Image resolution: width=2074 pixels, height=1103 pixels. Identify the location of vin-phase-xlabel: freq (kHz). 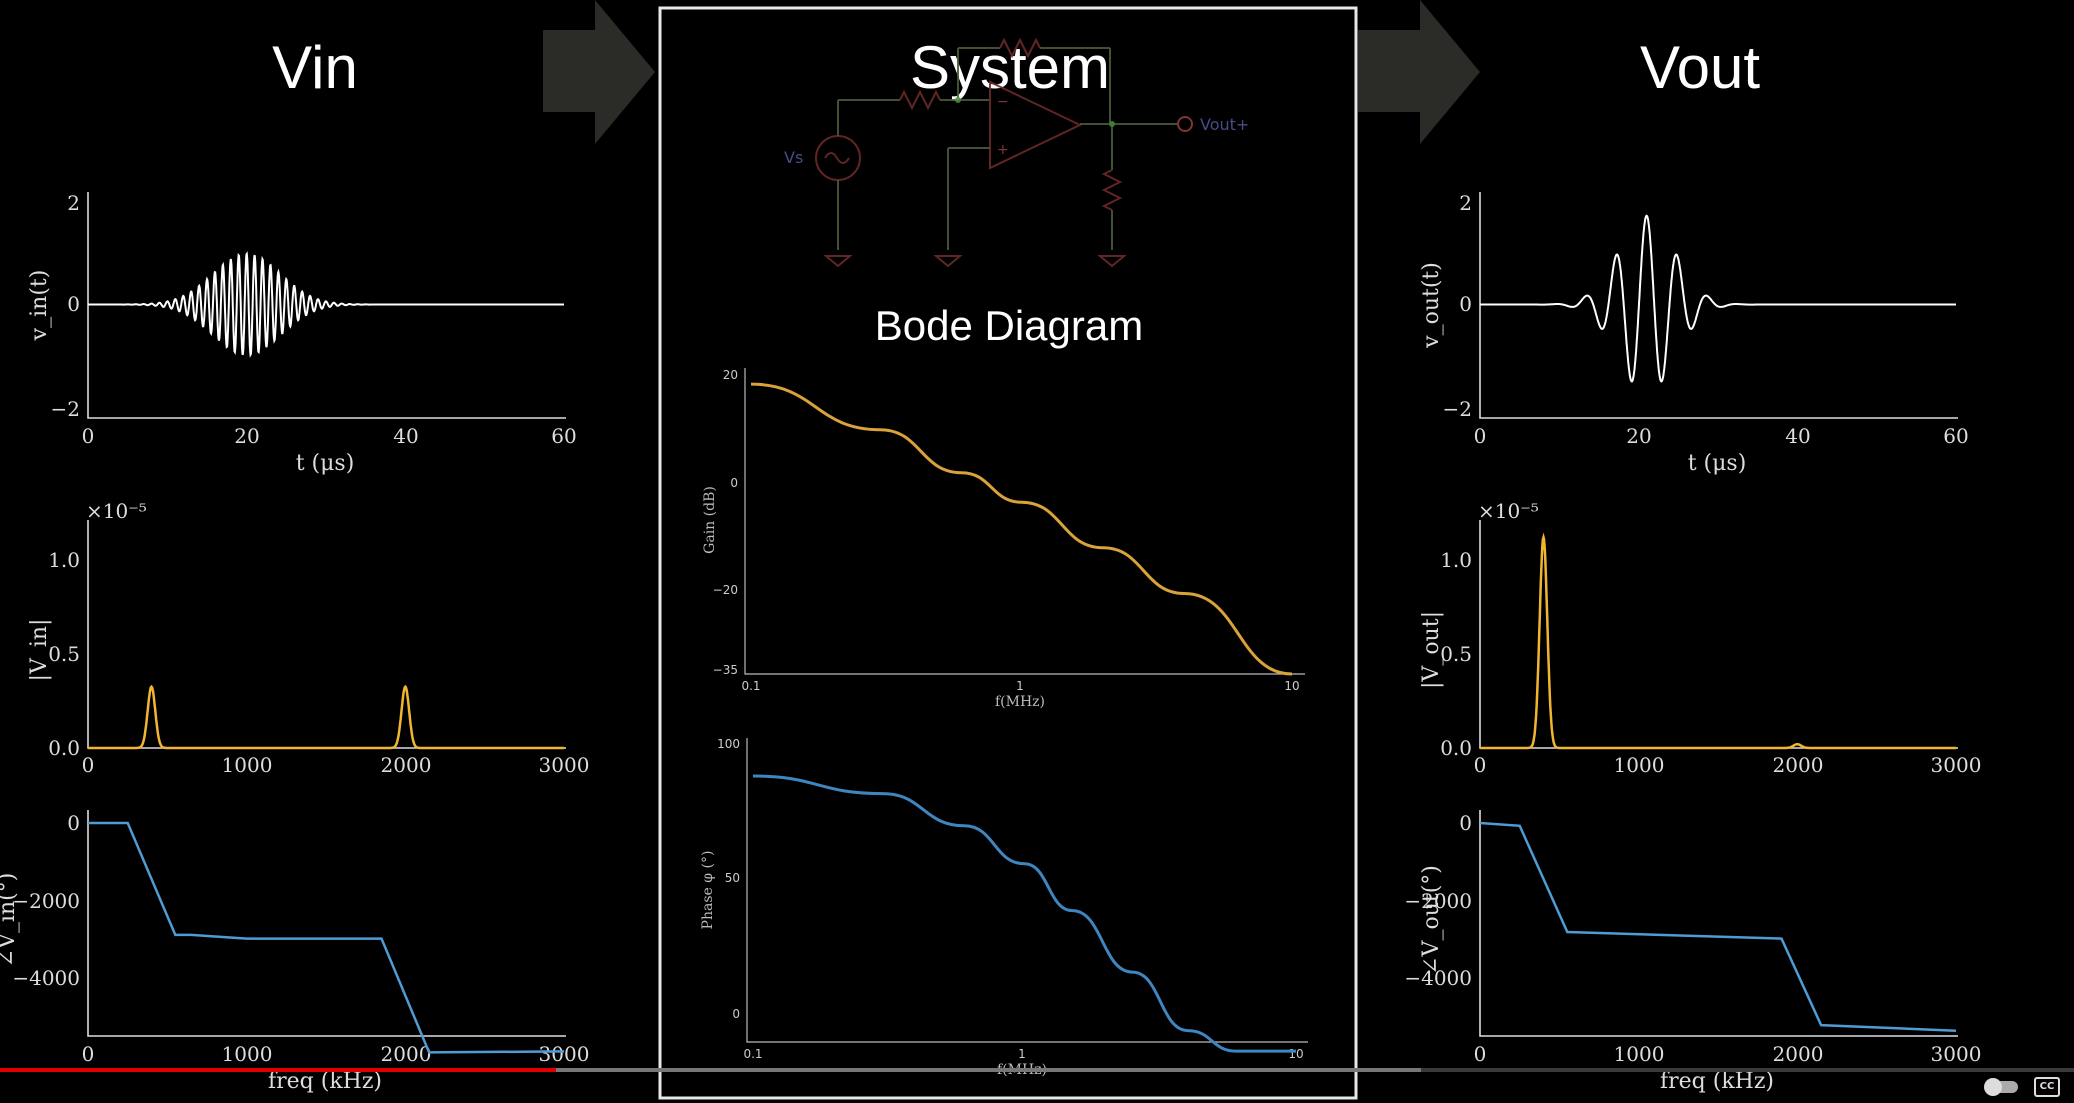
(325, 1081).